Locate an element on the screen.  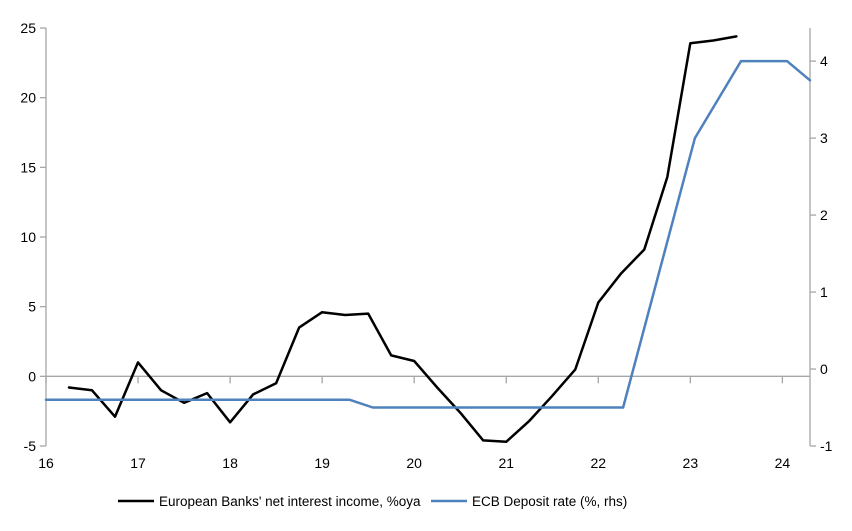
left-axis-tick-label: 15 is located at coordinates (28, 167).